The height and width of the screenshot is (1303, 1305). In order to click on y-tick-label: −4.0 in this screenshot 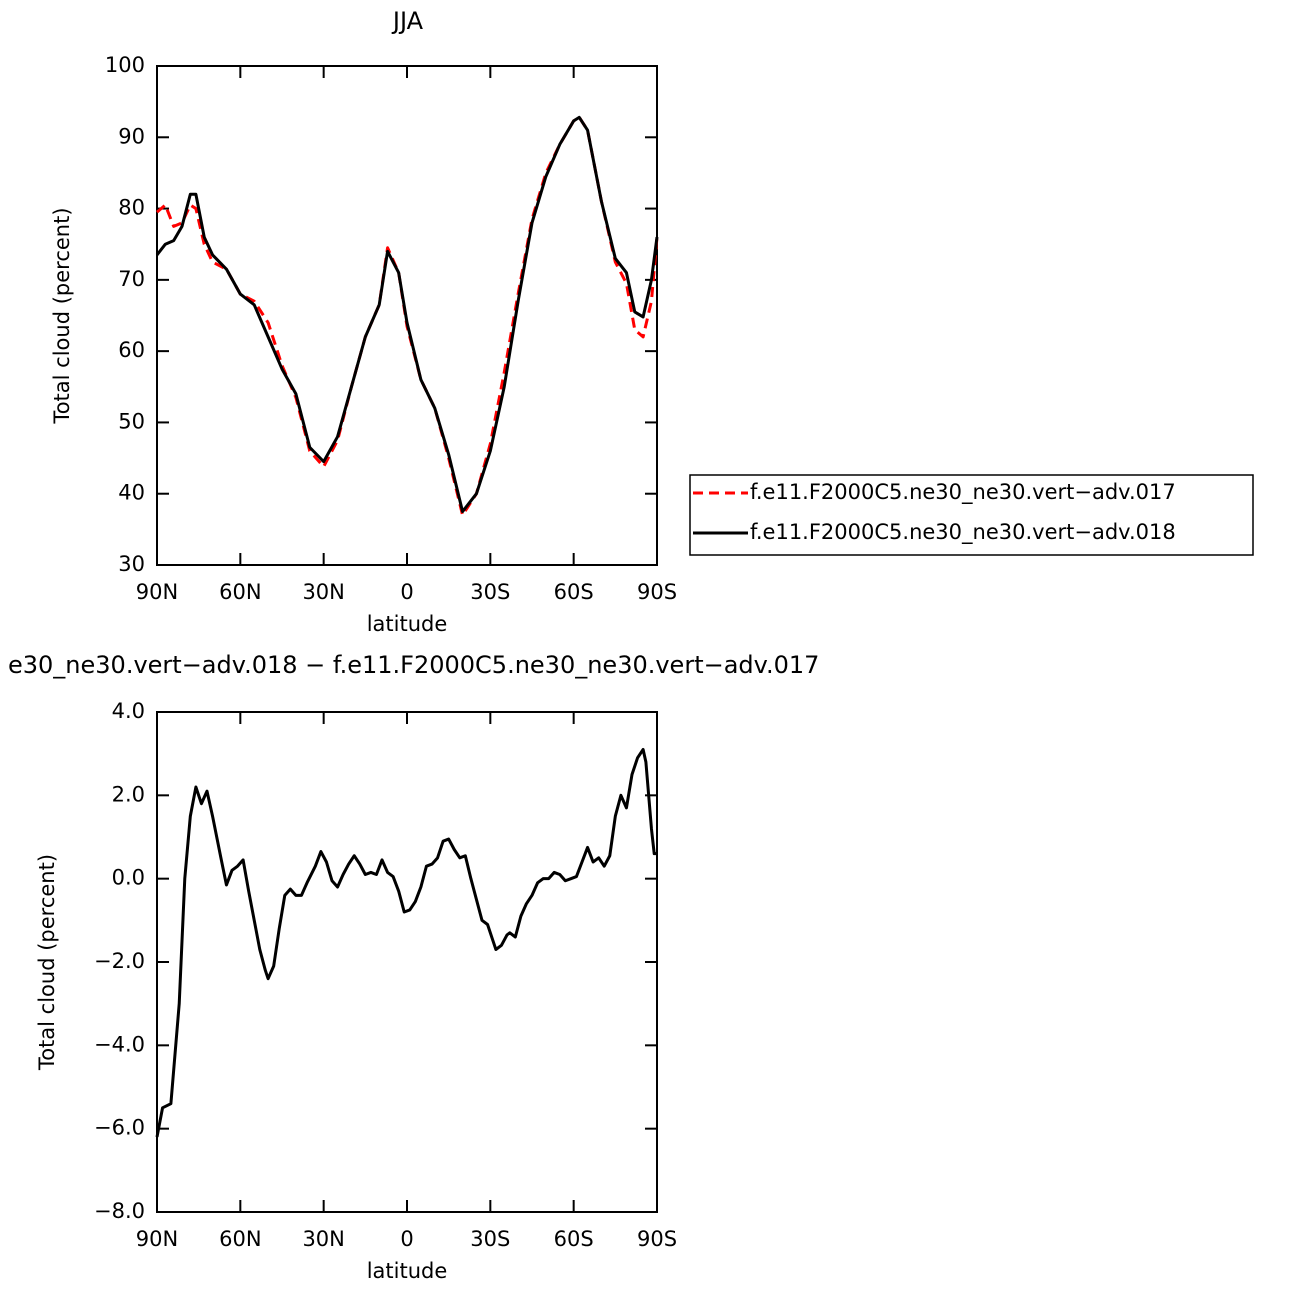, I will do `click(119, 1044)`.